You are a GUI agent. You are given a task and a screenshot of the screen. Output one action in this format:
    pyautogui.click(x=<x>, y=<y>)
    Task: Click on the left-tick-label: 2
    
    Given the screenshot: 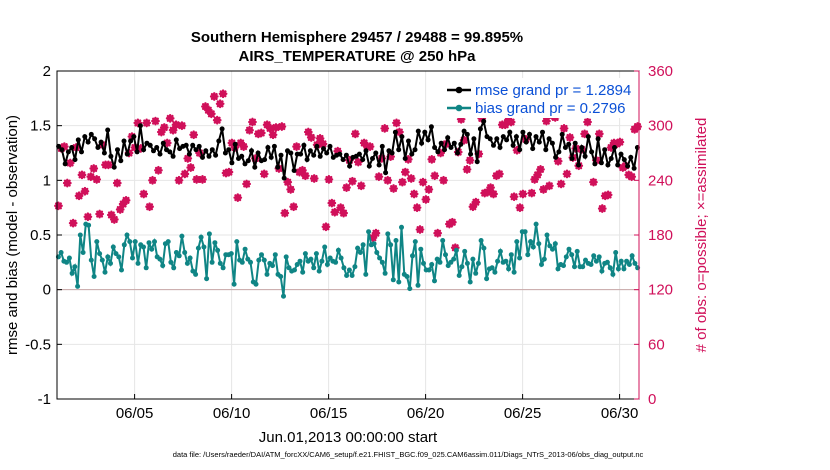 What is the action you would take?
    pyautogui.click(x=47, y=71)
    